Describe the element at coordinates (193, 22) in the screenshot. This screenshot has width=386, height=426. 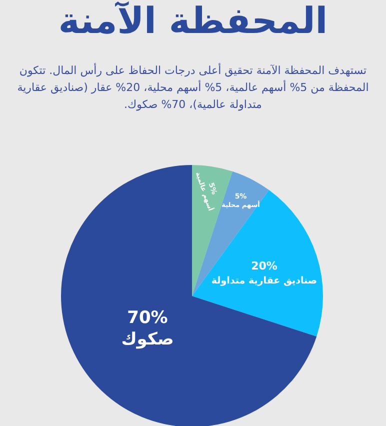
I see `chart-title: المحفظة الآمنة` at that location.